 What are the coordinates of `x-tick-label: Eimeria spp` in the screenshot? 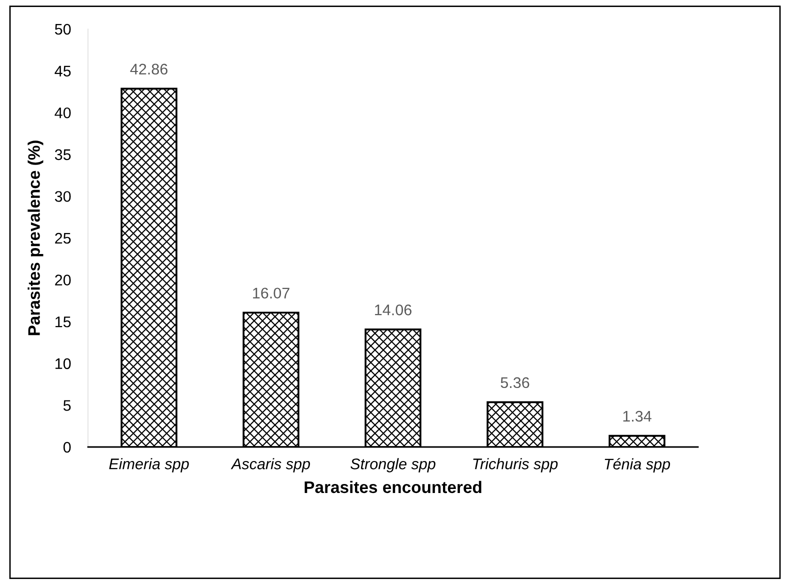 It's located at (149, 465).